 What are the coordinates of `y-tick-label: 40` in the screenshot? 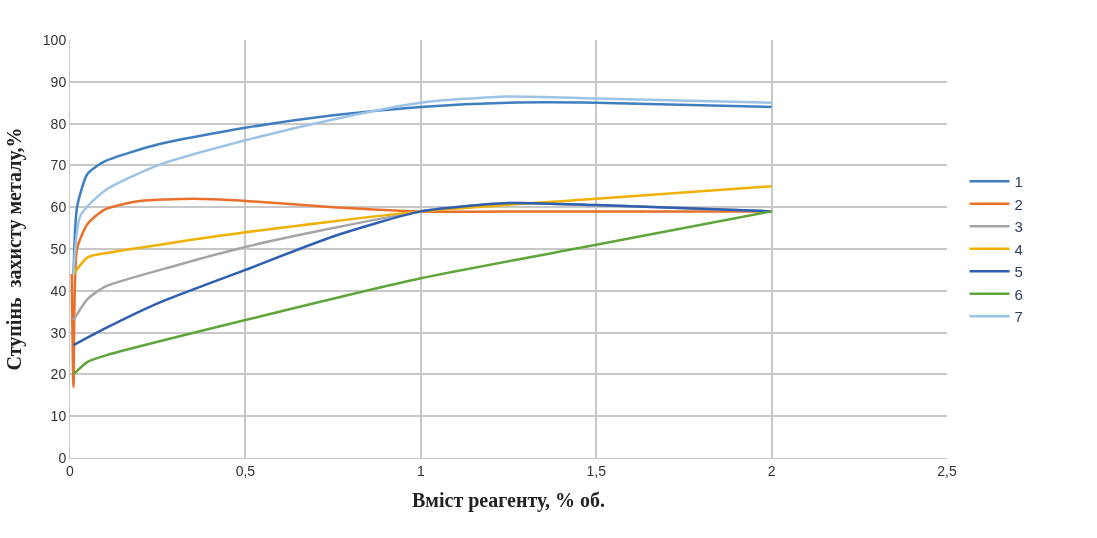 It's located at (58, 290).